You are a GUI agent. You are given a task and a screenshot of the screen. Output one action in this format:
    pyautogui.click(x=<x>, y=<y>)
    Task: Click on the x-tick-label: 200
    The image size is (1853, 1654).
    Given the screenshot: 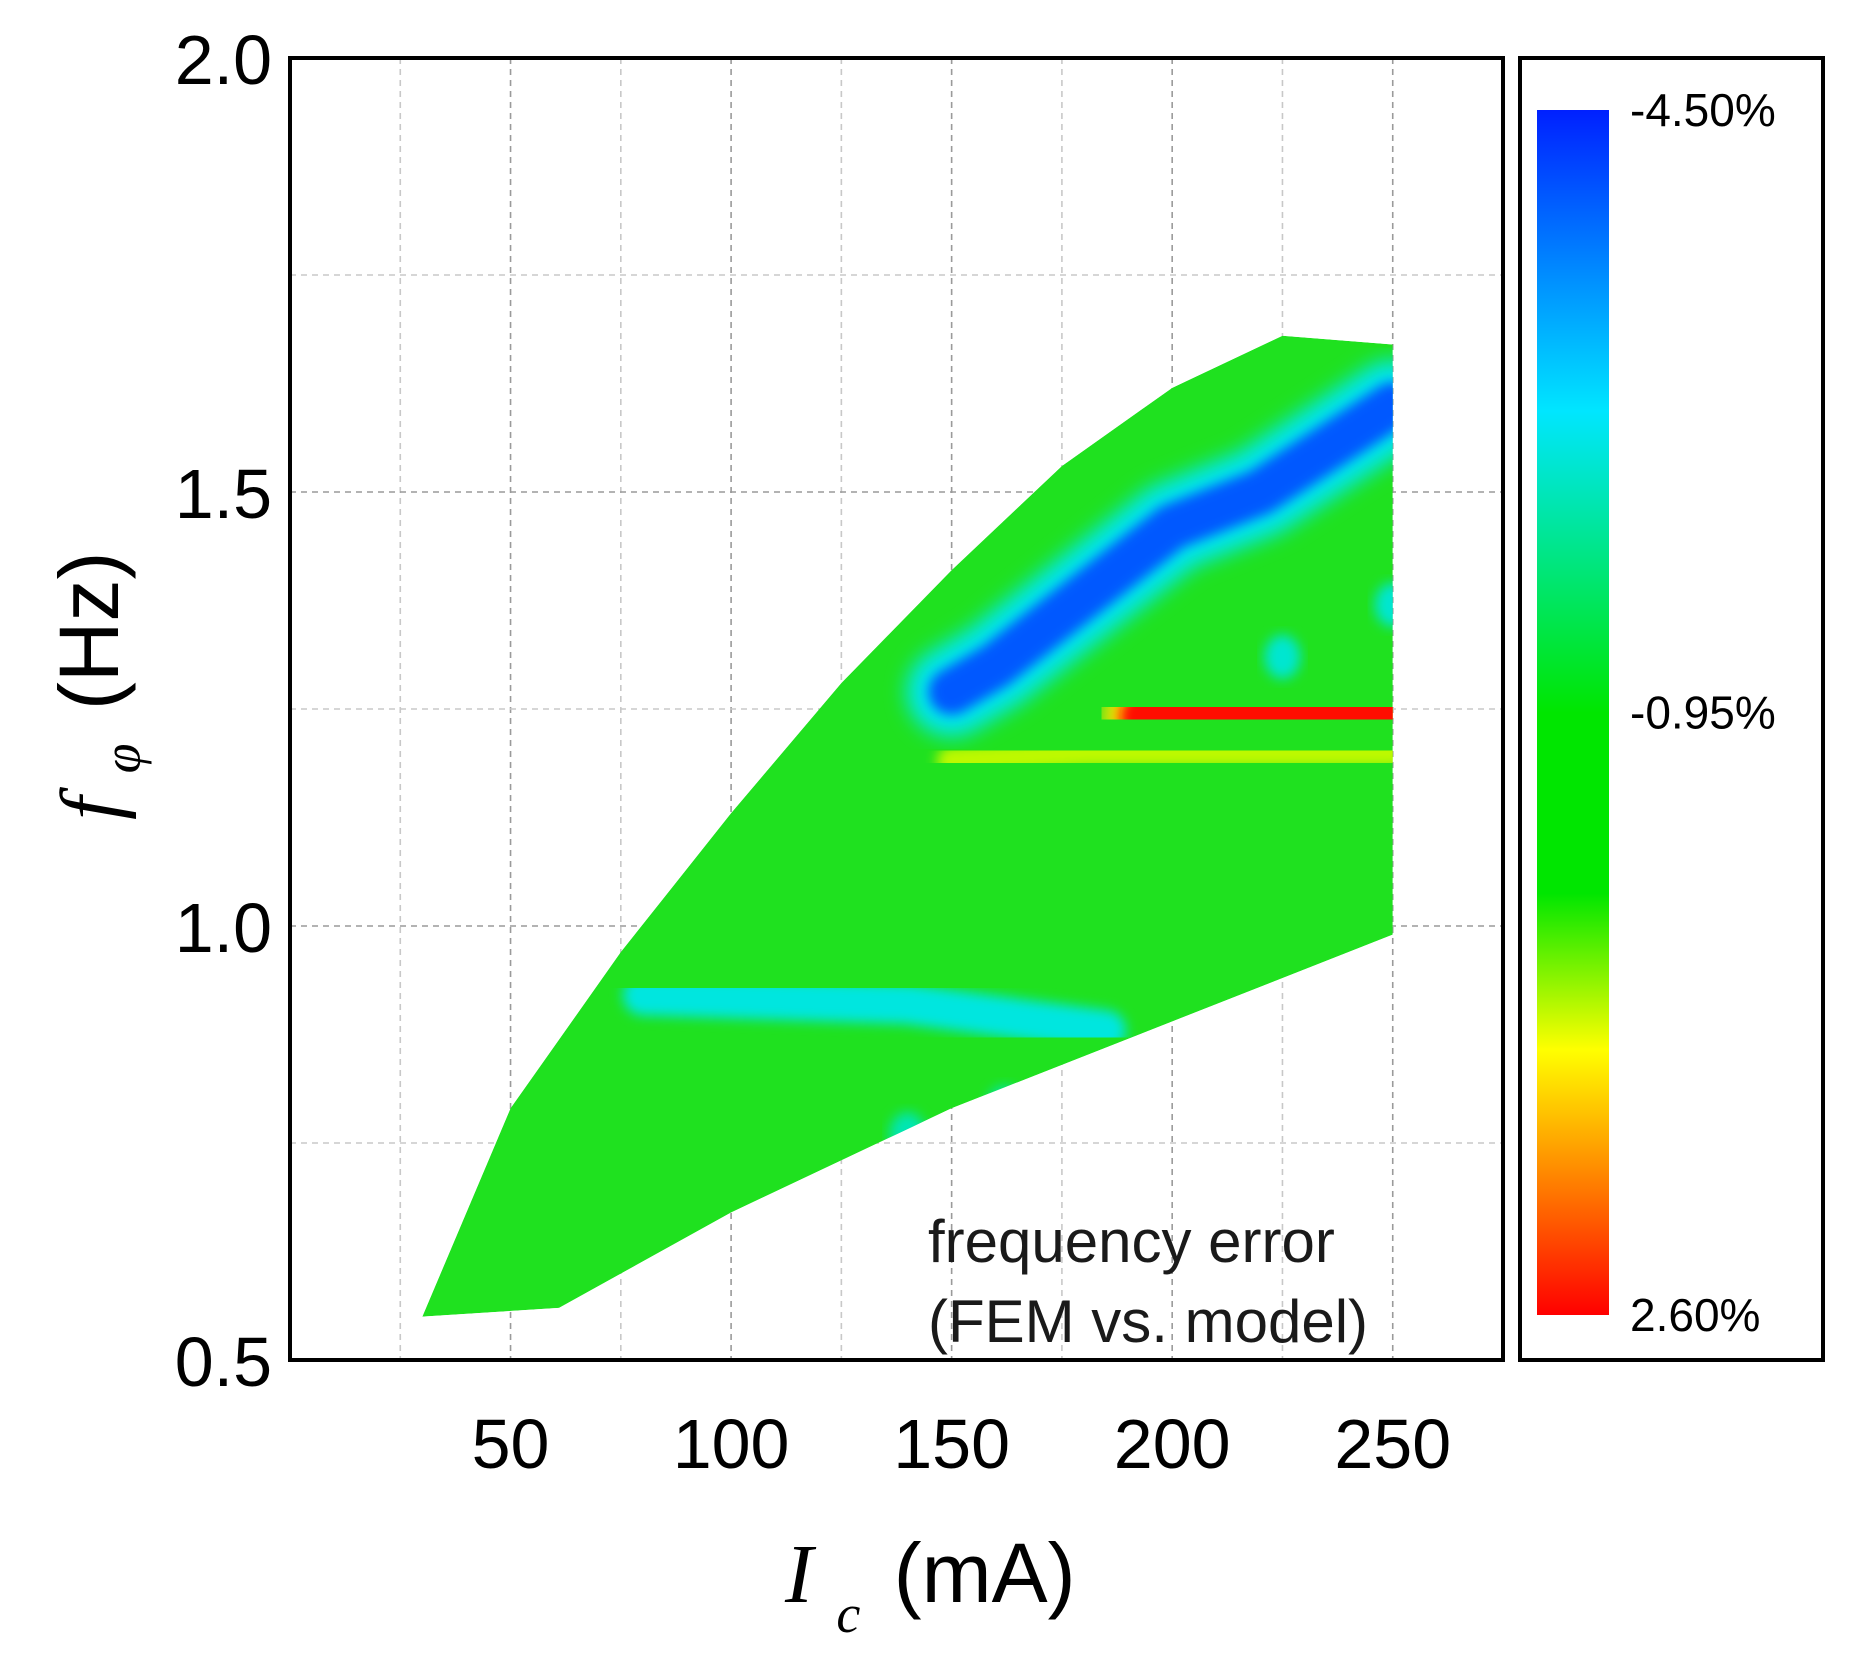 What is the action you would take?
    pyautogui.click(x=1172, y=1444)
    